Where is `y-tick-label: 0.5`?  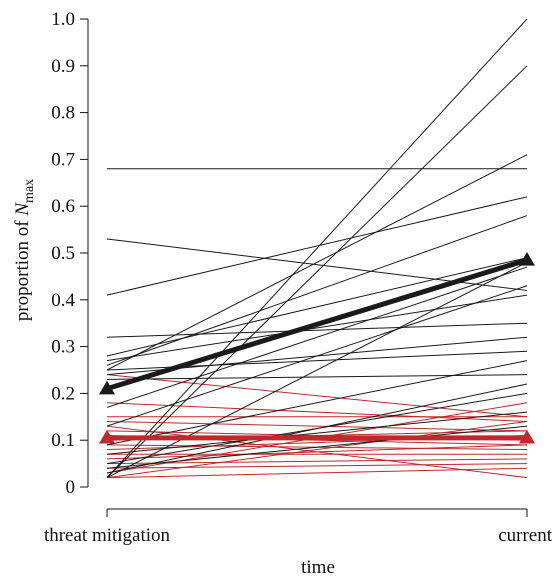 y-tick-label: 0.5 is located at coordinates (63, 253).